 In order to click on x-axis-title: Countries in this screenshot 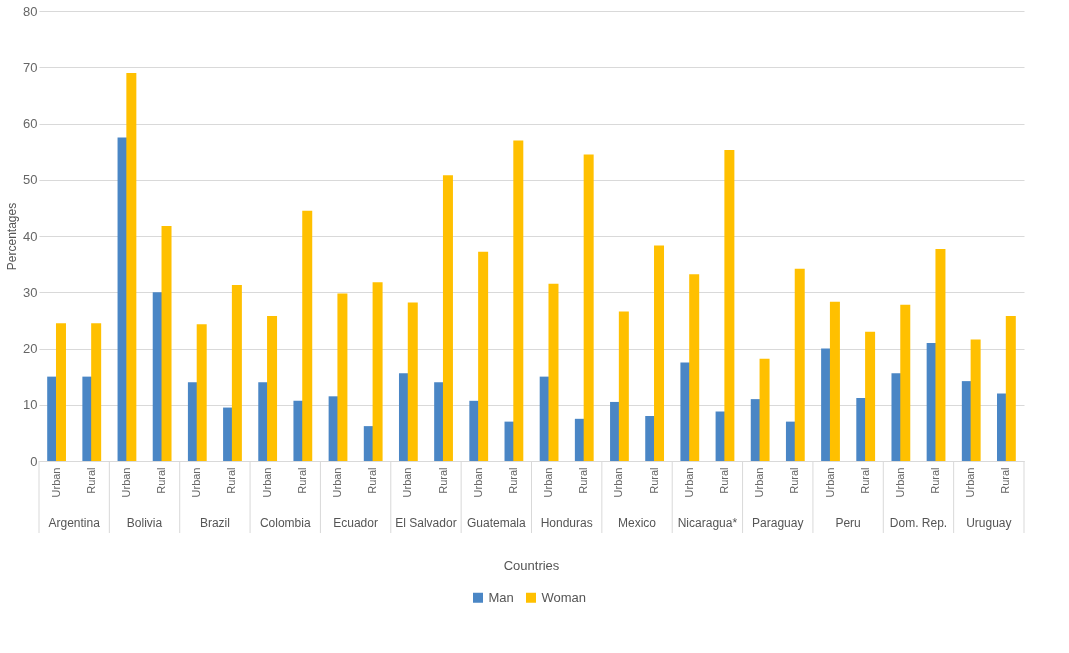, I will do `click(531, 565)`.